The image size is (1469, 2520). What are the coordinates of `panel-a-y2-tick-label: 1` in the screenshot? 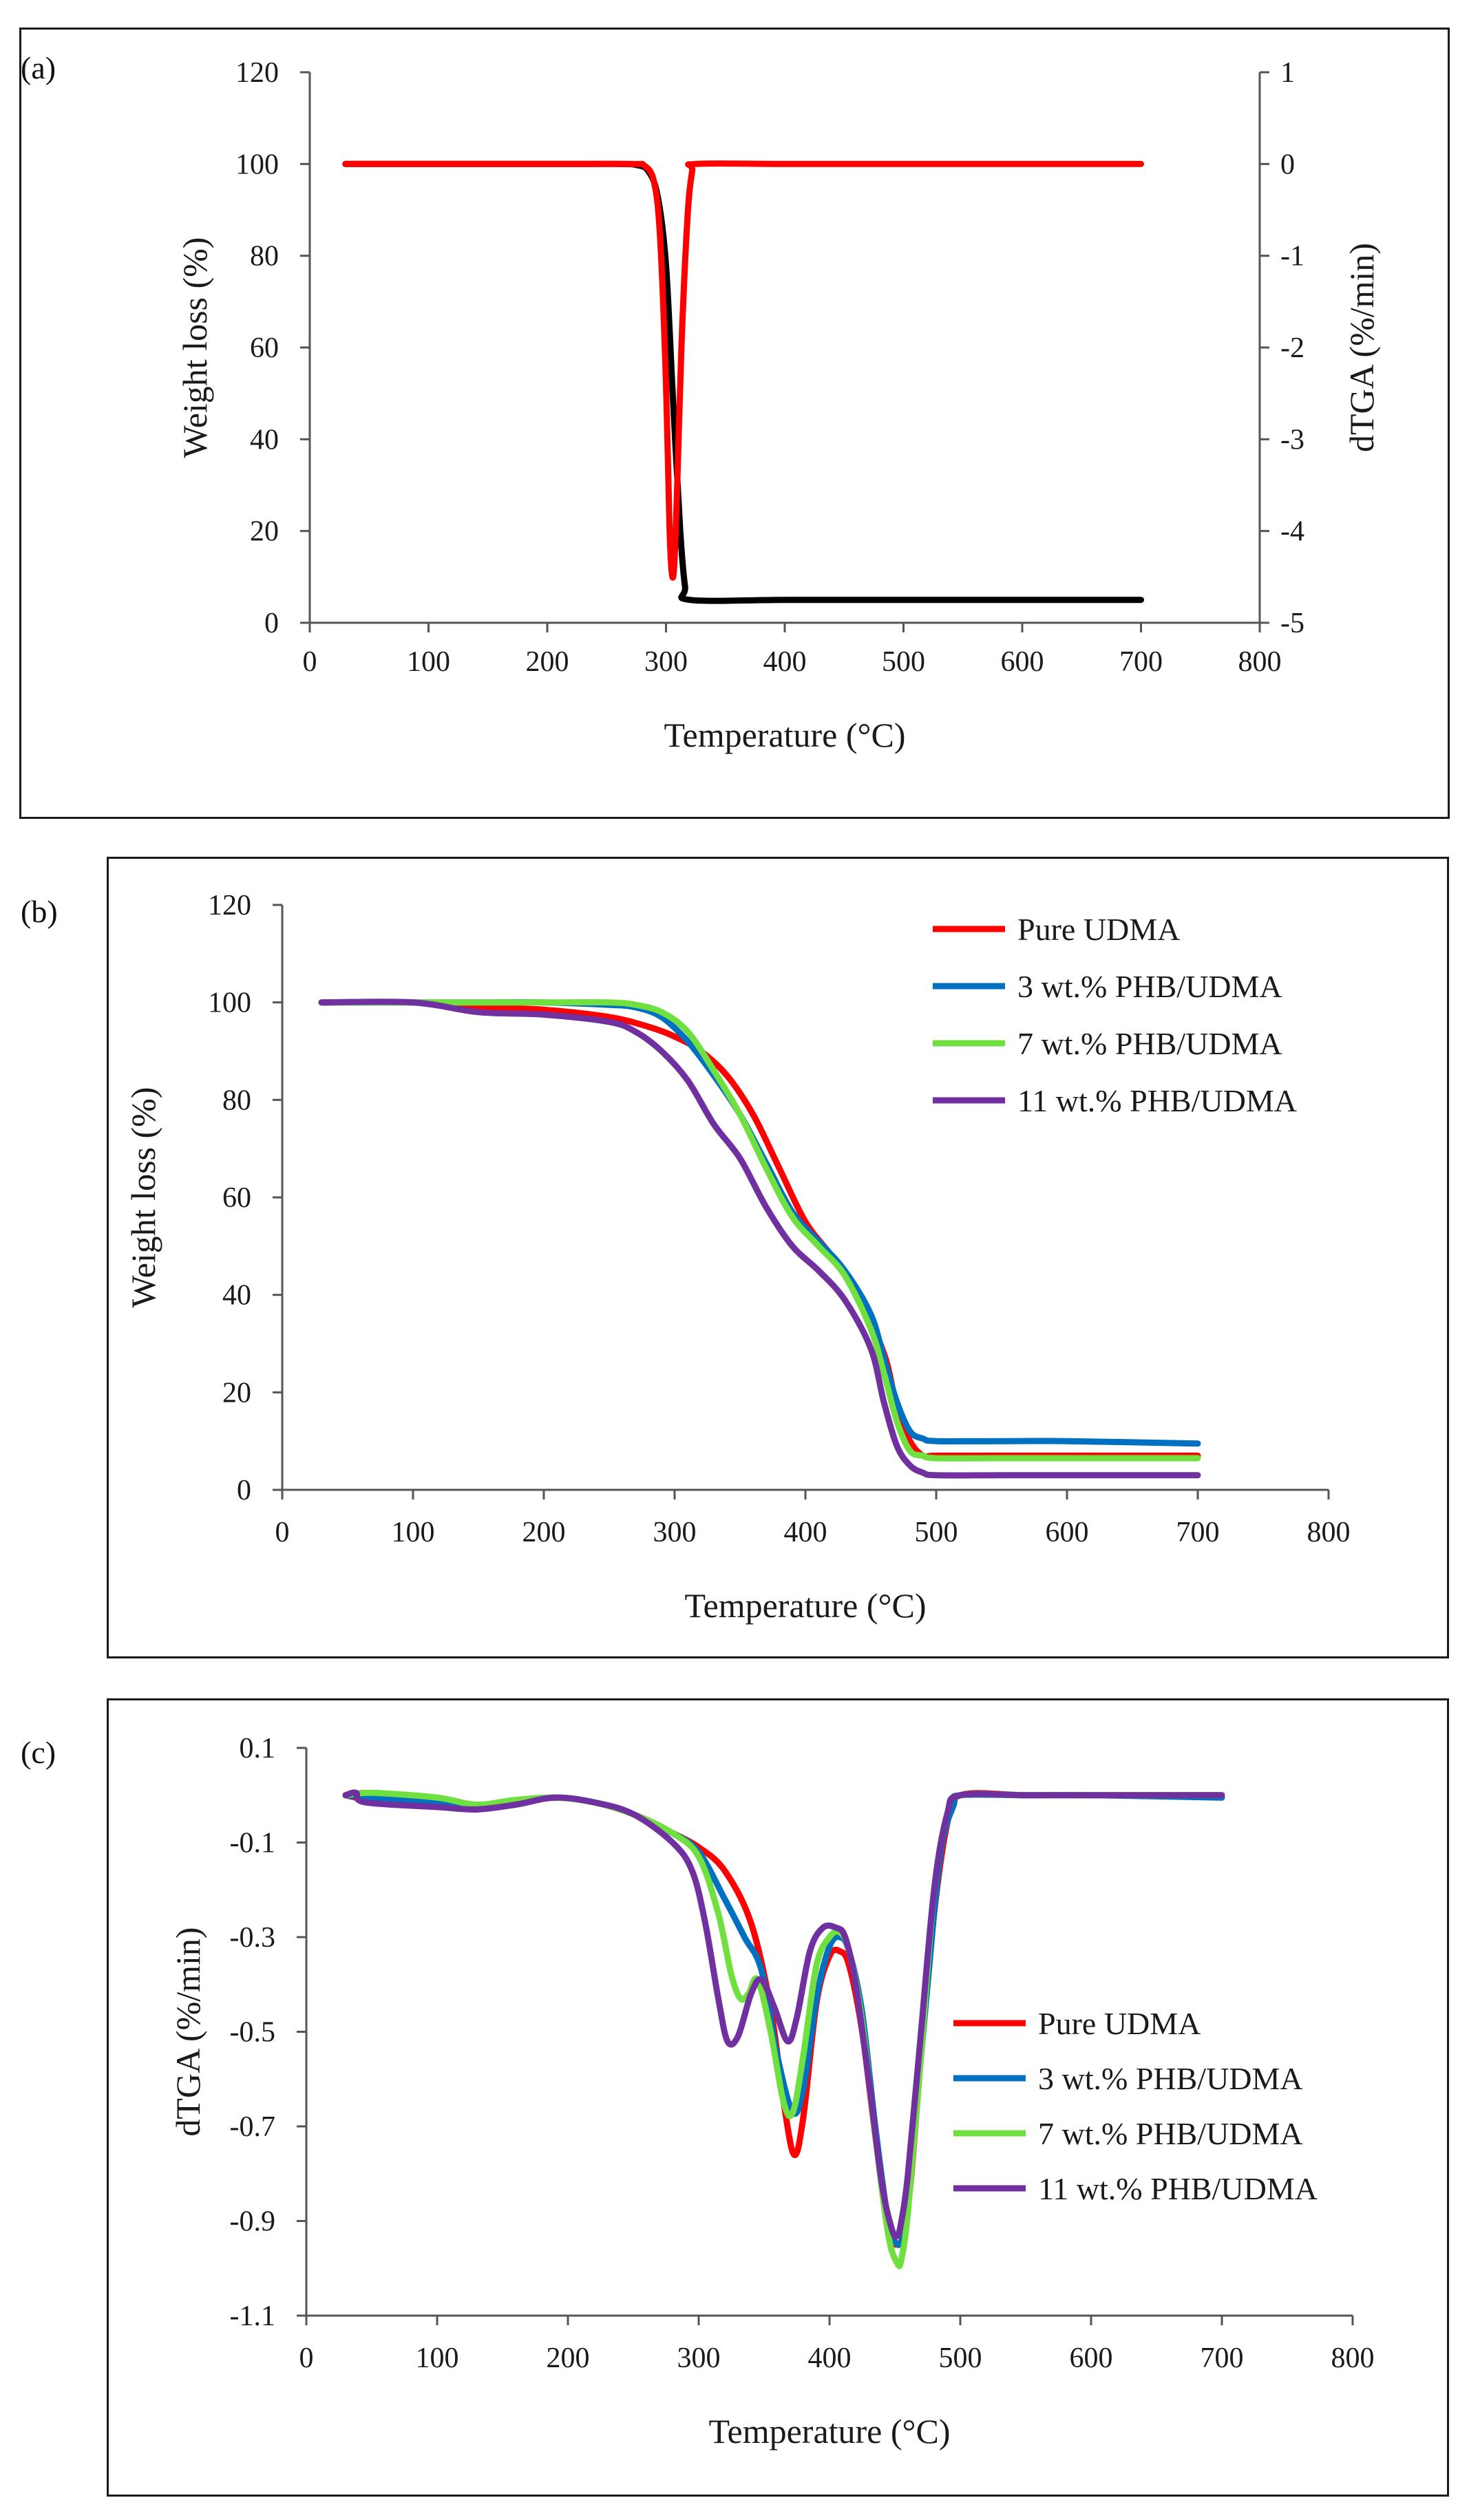 It's located at (1287, 73).